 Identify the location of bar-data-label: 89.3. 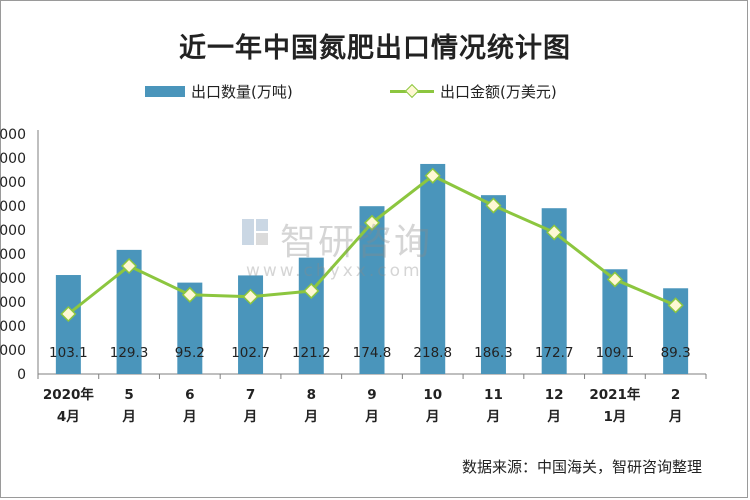
(676, 353).